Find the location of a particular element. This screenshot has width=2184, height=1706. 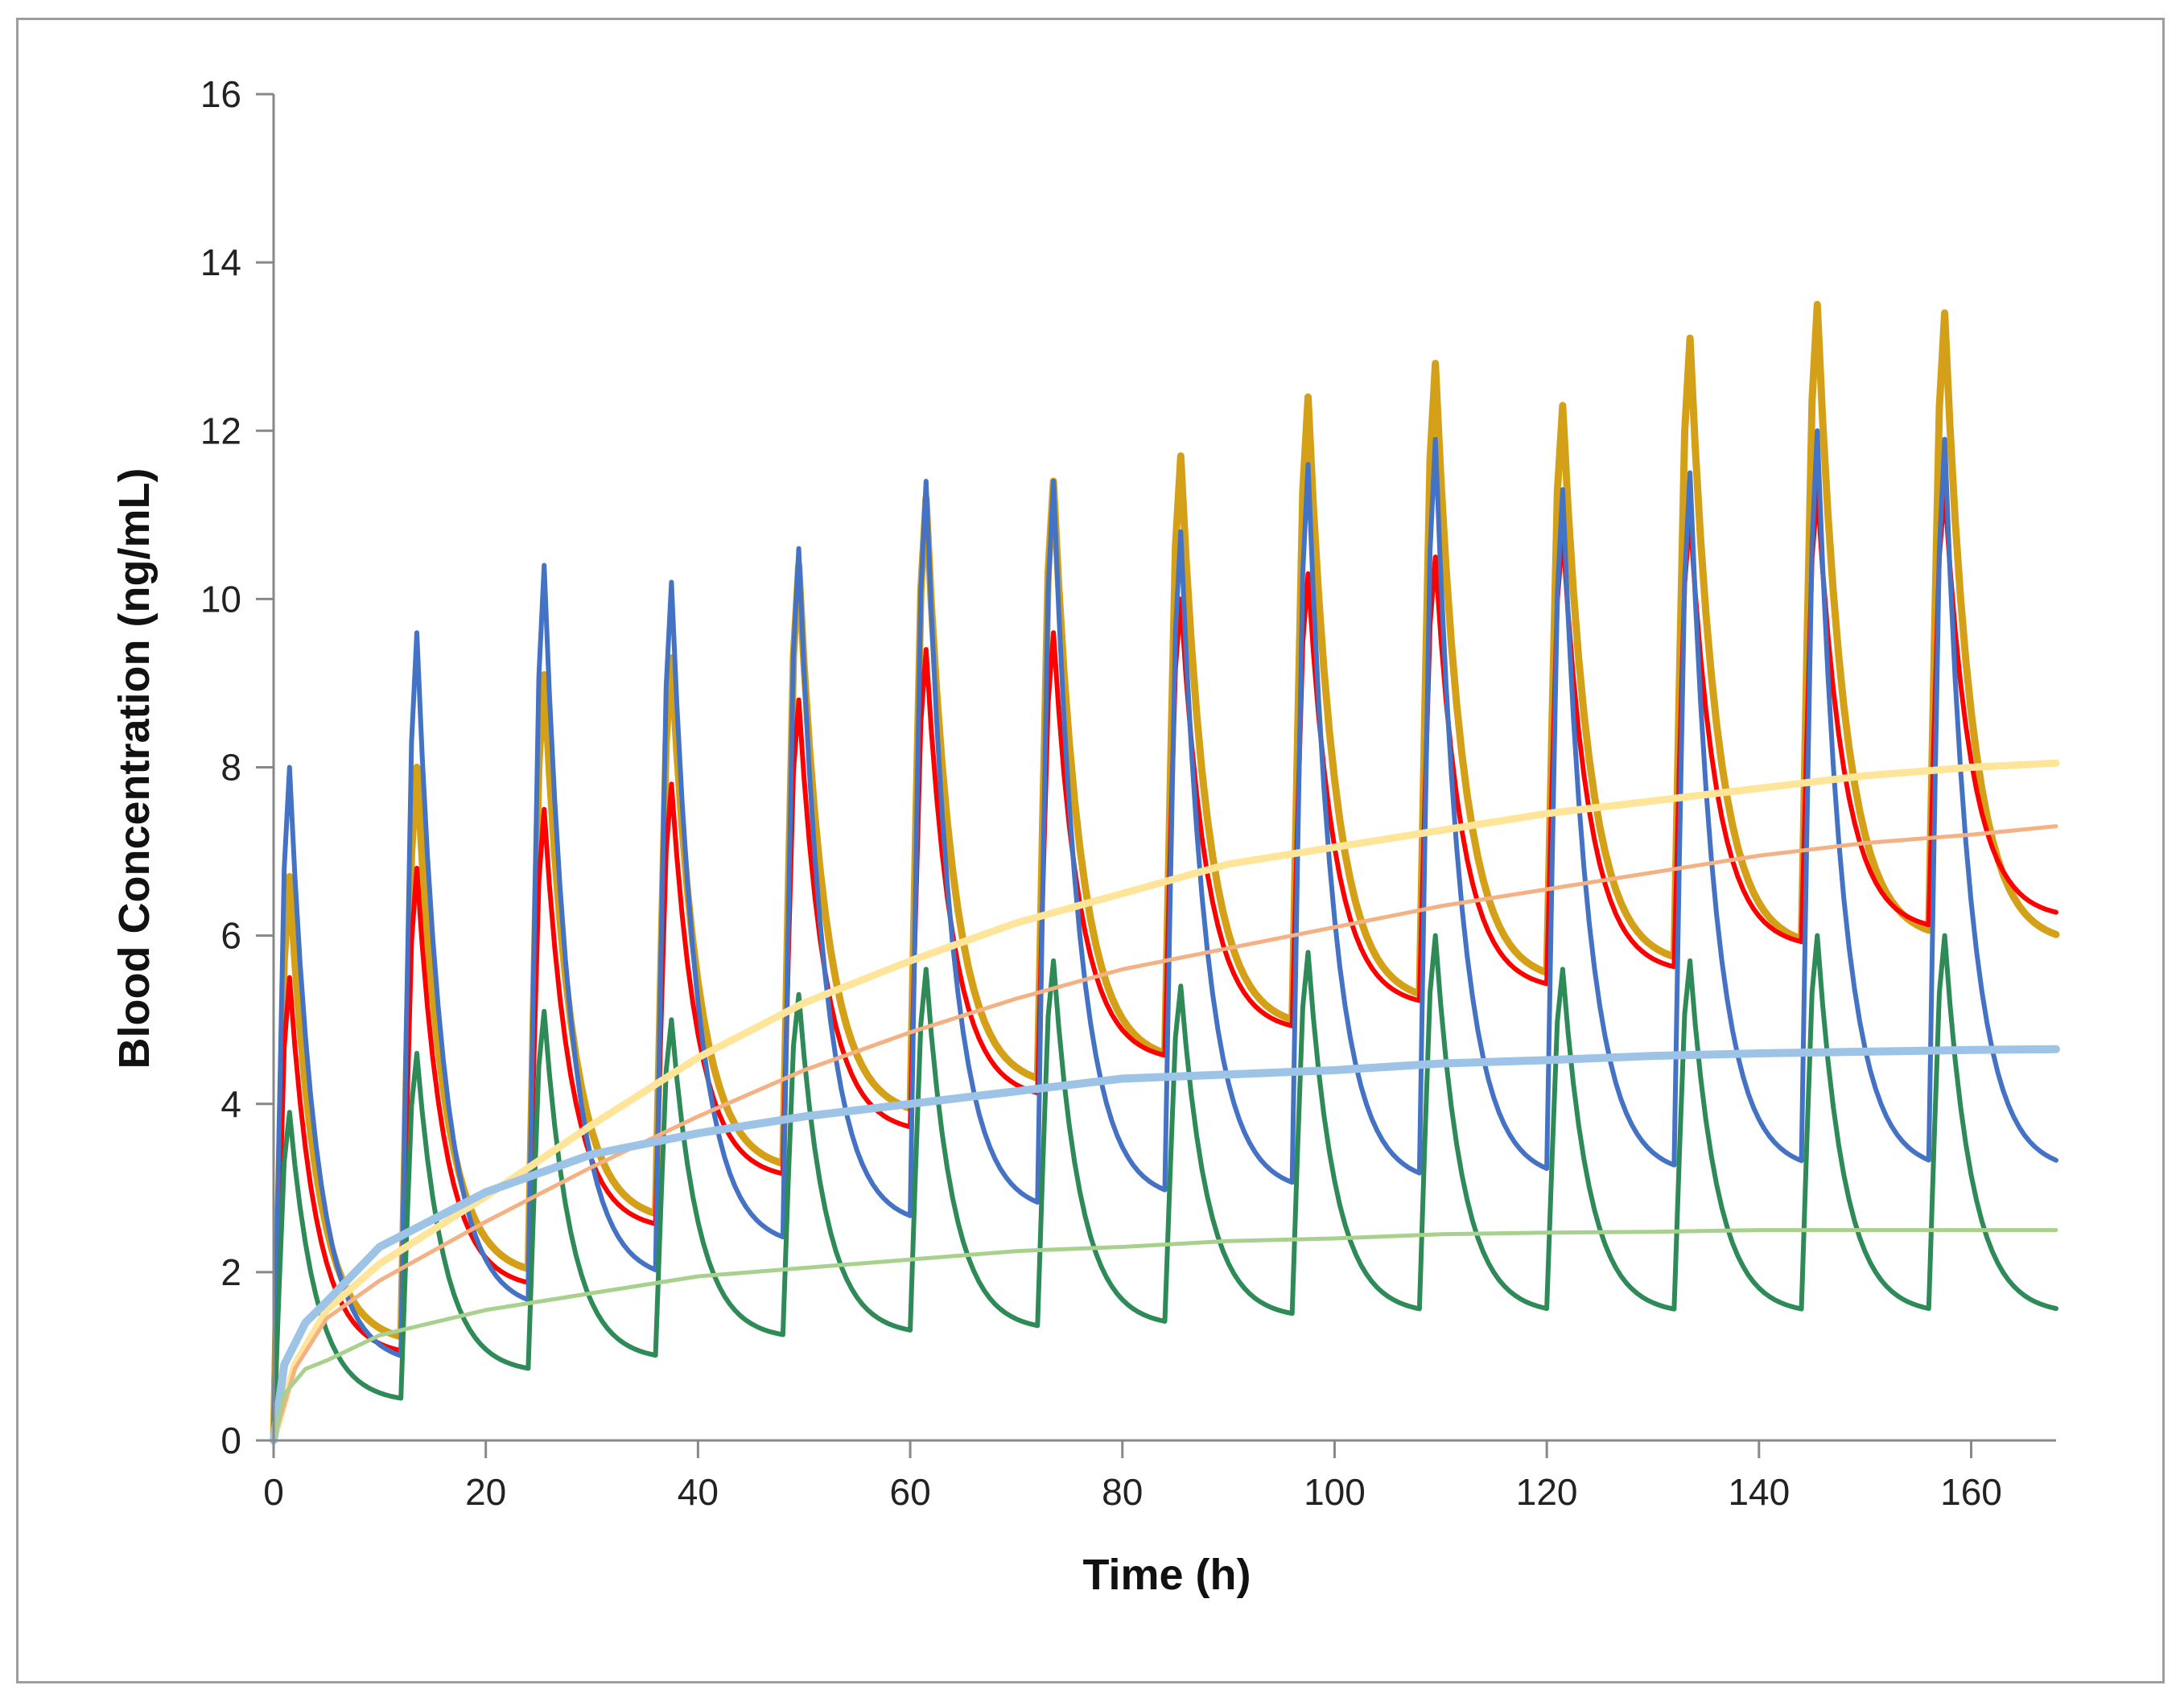

y-tick-label: 10 is located at coordinates (221, 599).